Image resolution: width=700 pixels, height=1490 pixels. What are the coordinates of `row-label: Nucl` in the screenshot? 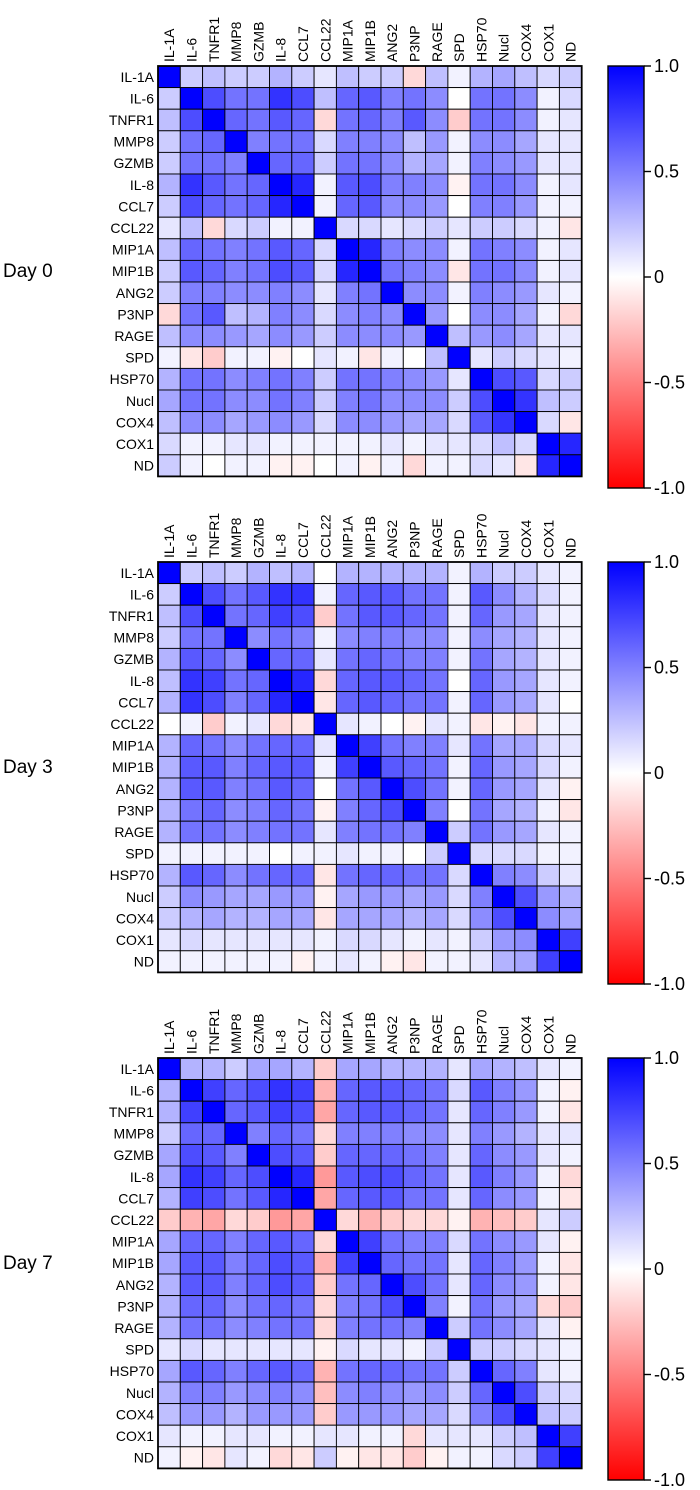 It's located at (140, 1393).